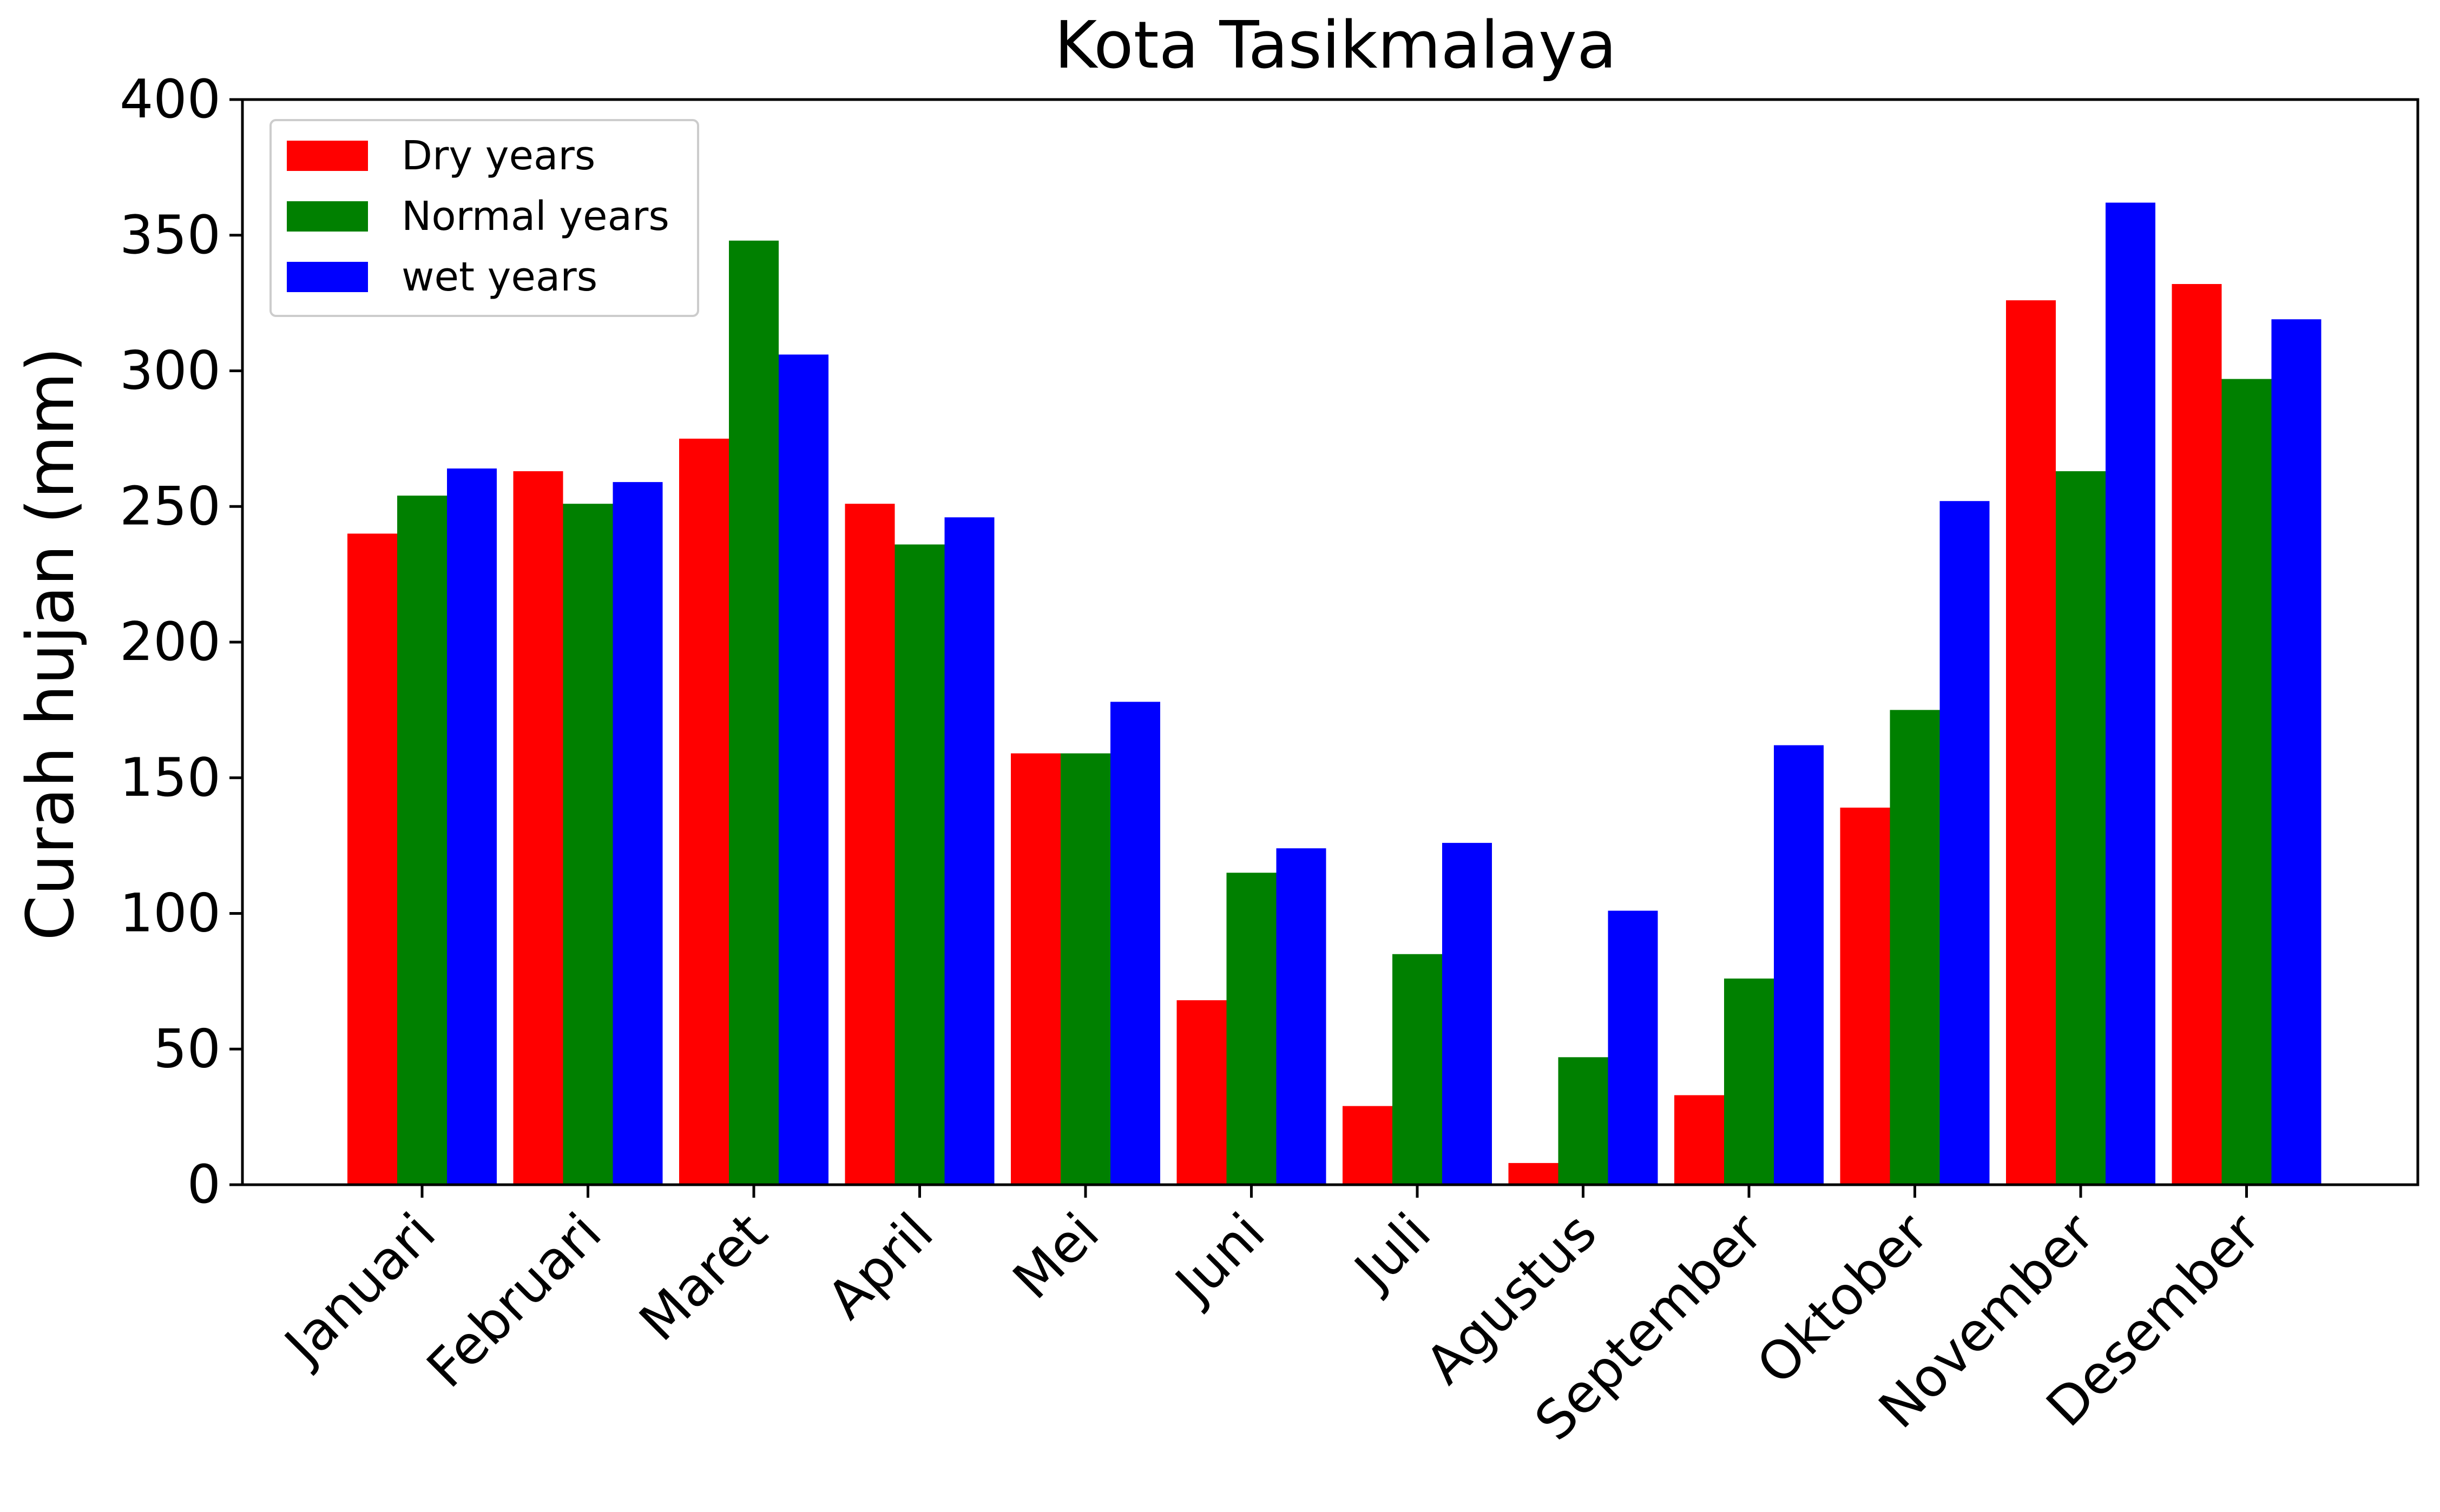 The height and width of the screenshot is (1512, 2440). What do you see at coordinates (1085, 969) in the screenshot?
I see `bar-normal-years-mei` at bounding box center [1085, 969].